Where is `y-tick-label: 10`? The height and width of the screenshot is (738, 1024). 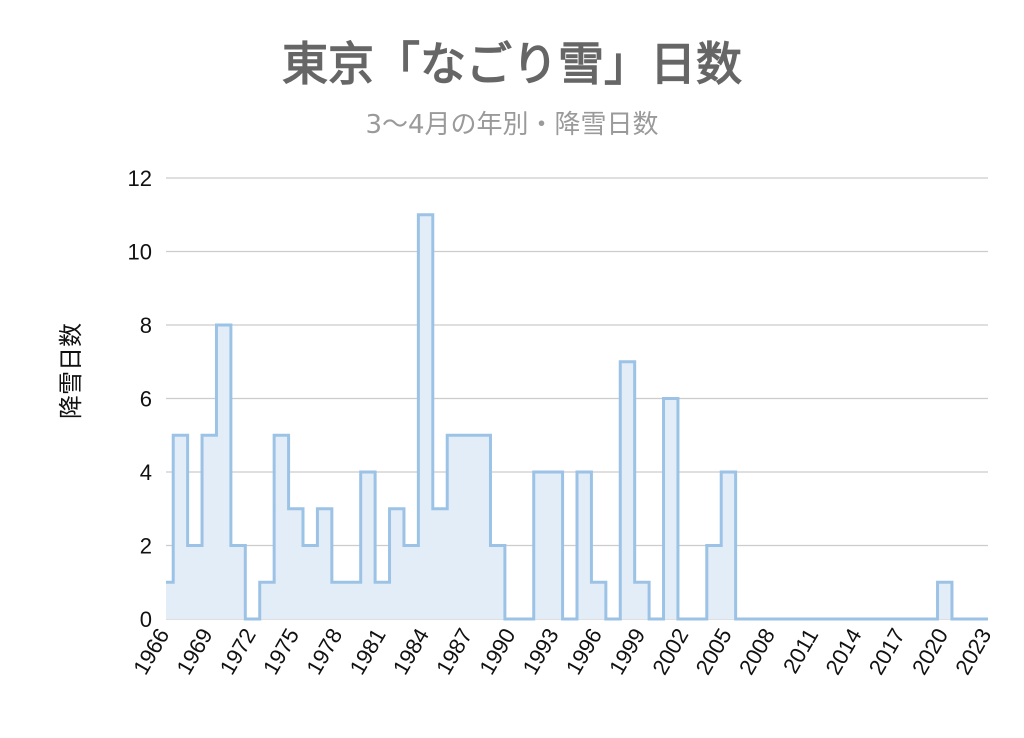 y-tick-label: 10 is located at coordinates (140, 252).